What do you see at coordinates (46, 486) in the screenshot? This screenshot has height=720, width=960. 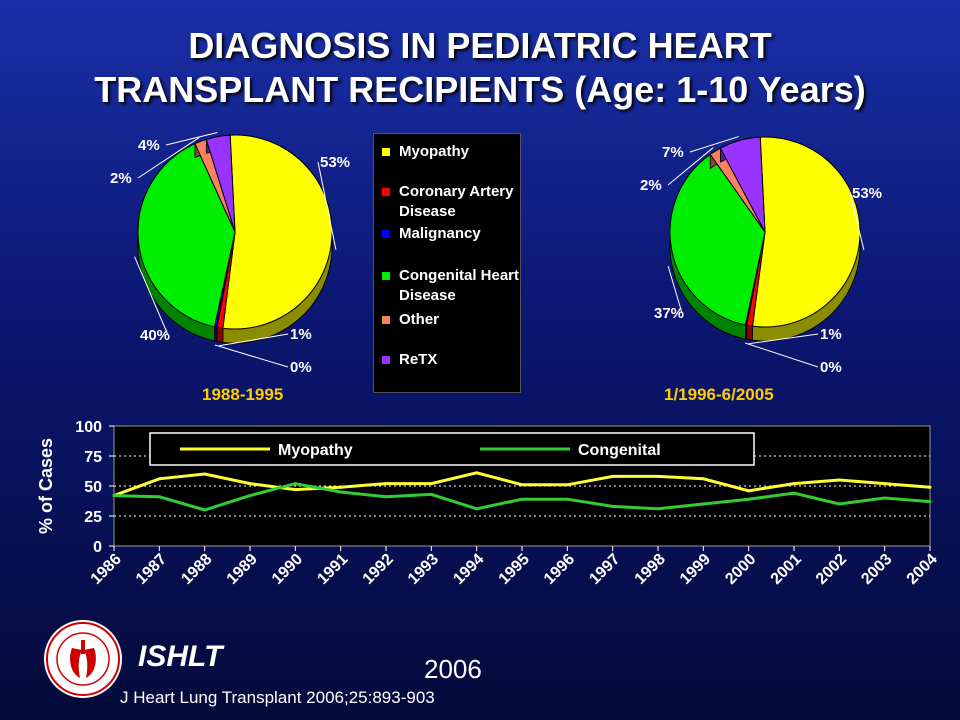 I see `y-axis-label: % of Cases` at bounding box center [46, 486].